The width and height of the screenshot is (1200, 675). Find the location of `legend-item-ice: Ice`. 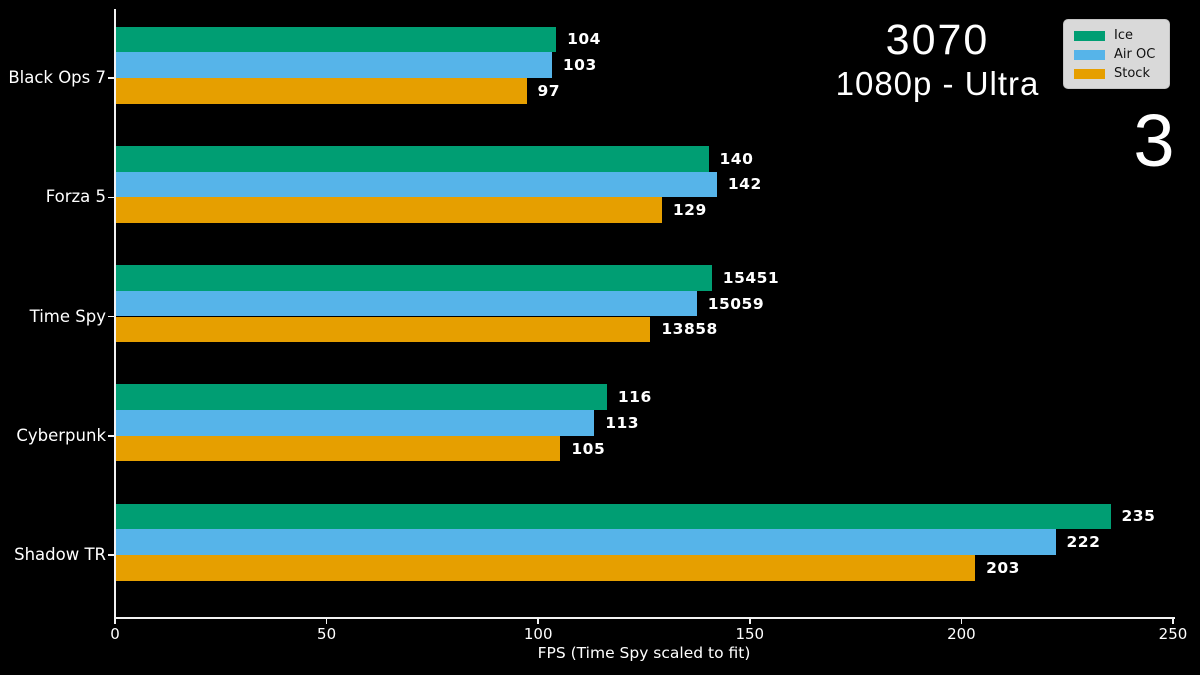

legend-item-ice: Ice is located at coordinates (1116, 35).